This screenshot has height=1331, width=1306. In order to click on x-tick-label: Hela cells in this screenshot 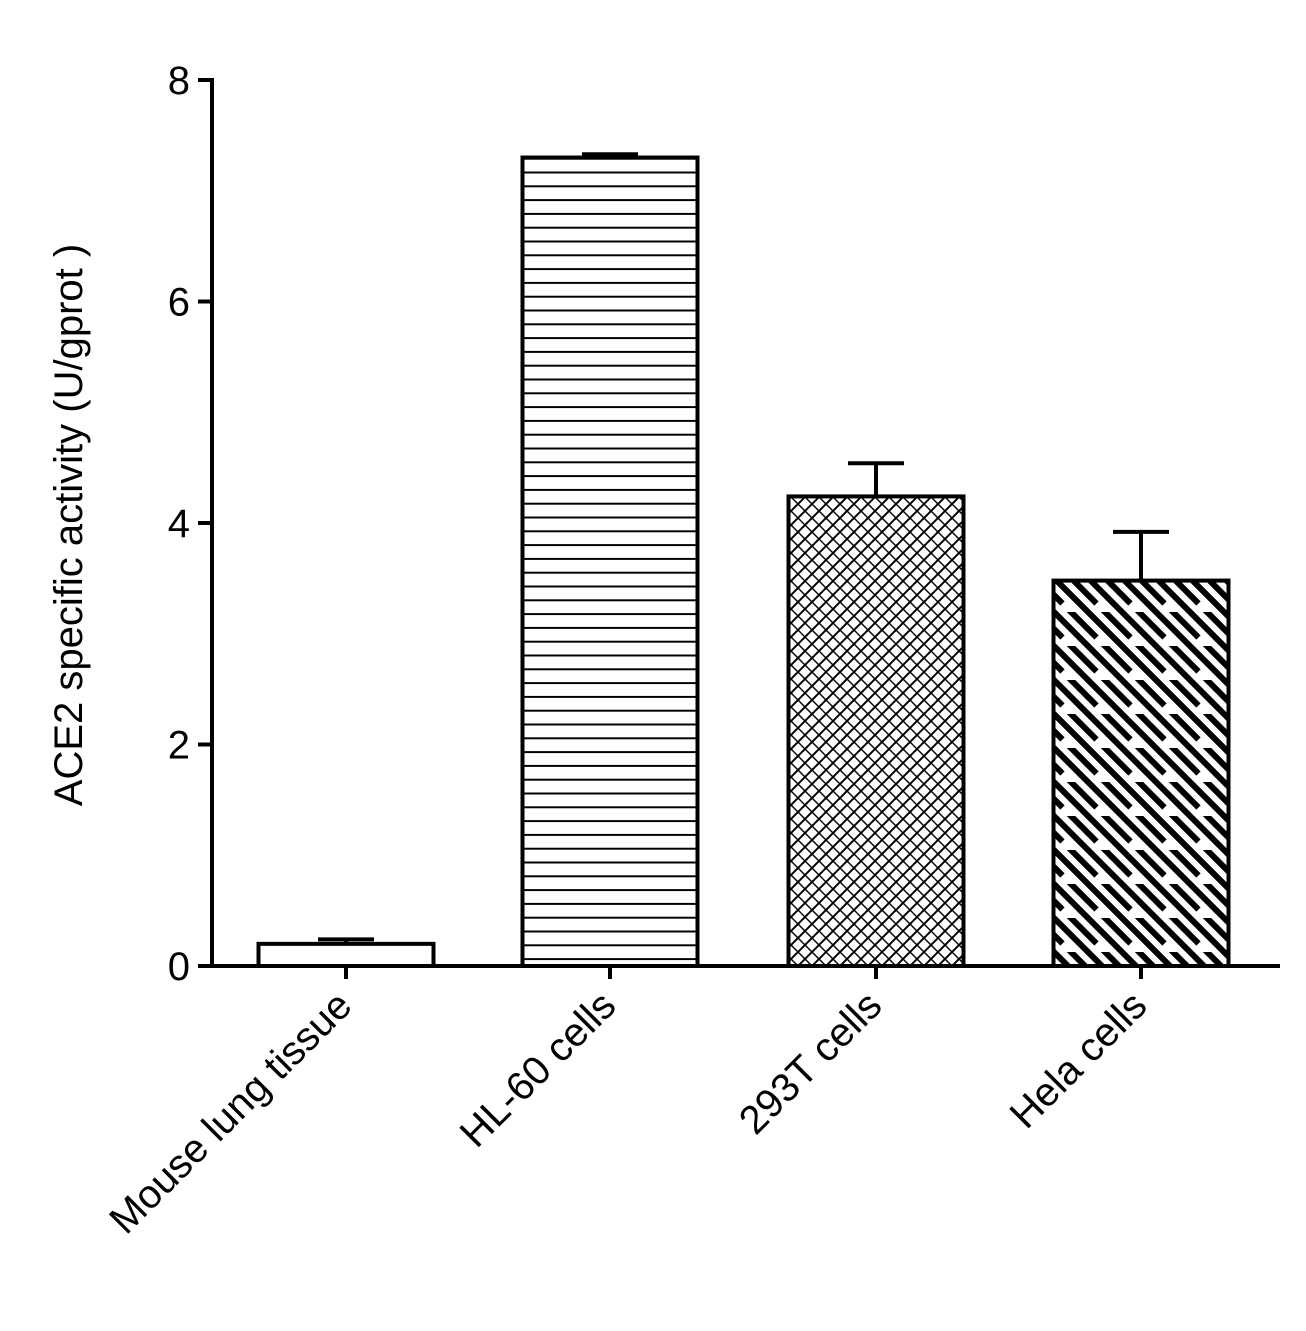, I will do `click(1079, 1060)`.